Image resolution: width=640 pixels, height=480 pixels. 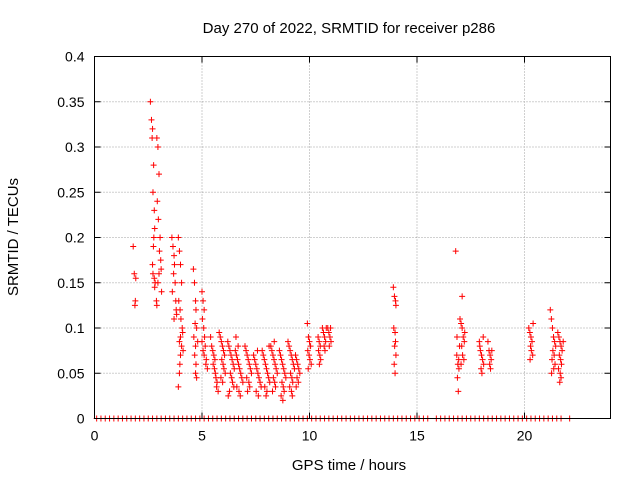 I want to click on x-axis-tick-labels: 0 5 10 15 20, so click(x=312, y=436).